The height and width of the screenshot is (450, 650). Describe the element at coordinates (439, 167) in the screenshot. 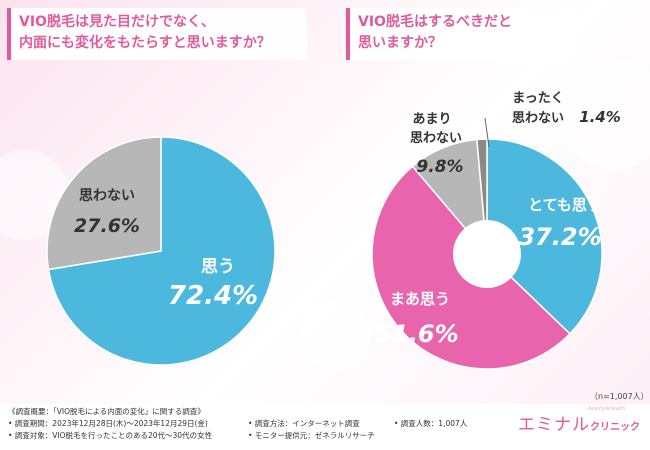

I see `slice-value-amari: 9.8%` at that location.